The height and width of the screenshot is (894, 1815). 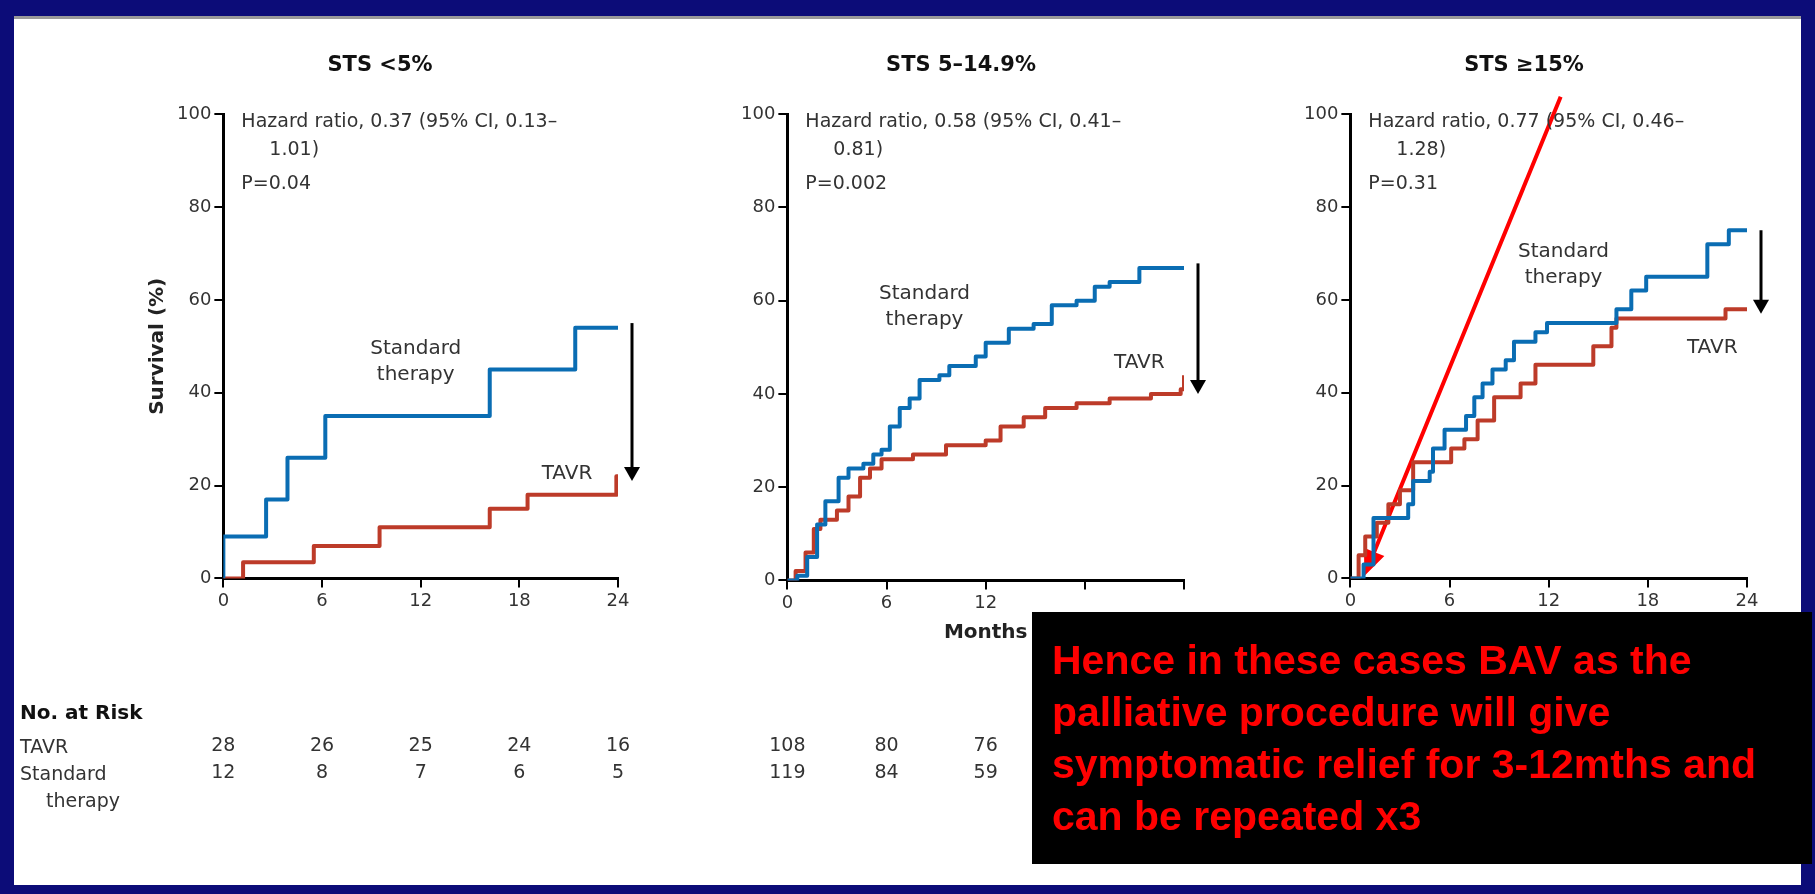 What do you see at coordinates (277, 183) in the screenshot?
I see `annotation: P=0.04` at bounding box center [277, 183].